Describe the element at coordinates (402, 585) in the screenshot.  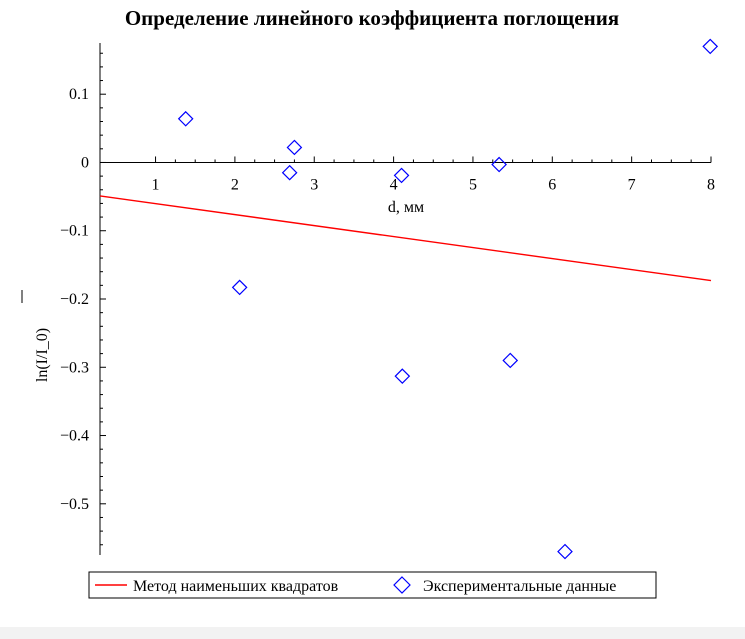
I see `legend-diamond-swatch` at that location.